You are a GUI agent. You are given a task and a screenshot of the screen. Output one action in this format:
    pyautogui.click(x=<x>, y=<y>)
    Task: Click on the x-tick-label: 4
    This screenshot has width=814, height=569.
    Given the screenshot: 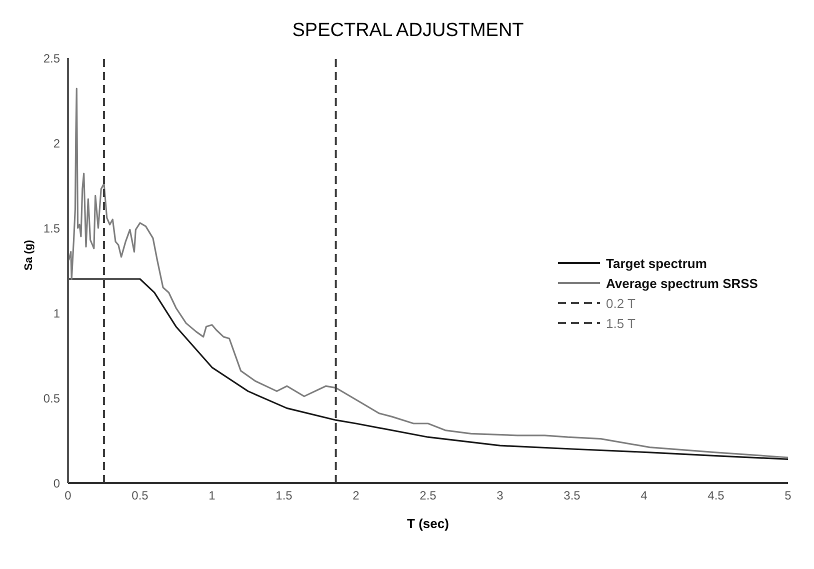 What is the action you would take?
    pyautogui.click(x=644, y=495)
    